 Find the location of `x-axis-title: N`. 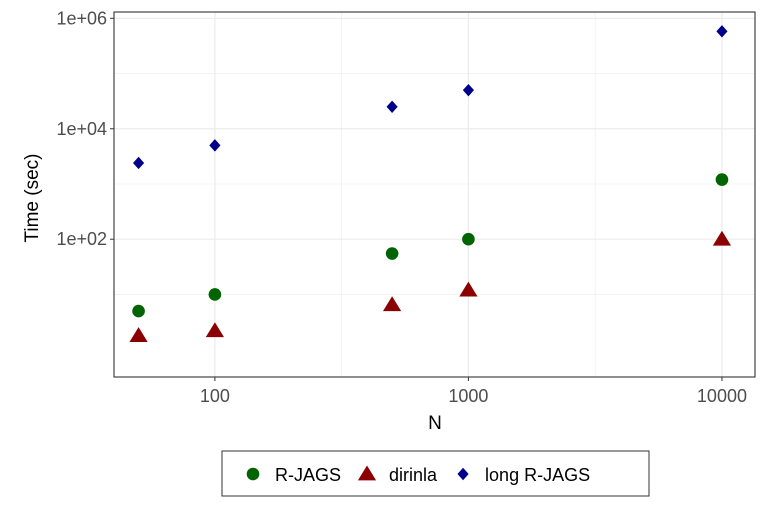

x-axis-title: N is located at coordinates (435, 423).